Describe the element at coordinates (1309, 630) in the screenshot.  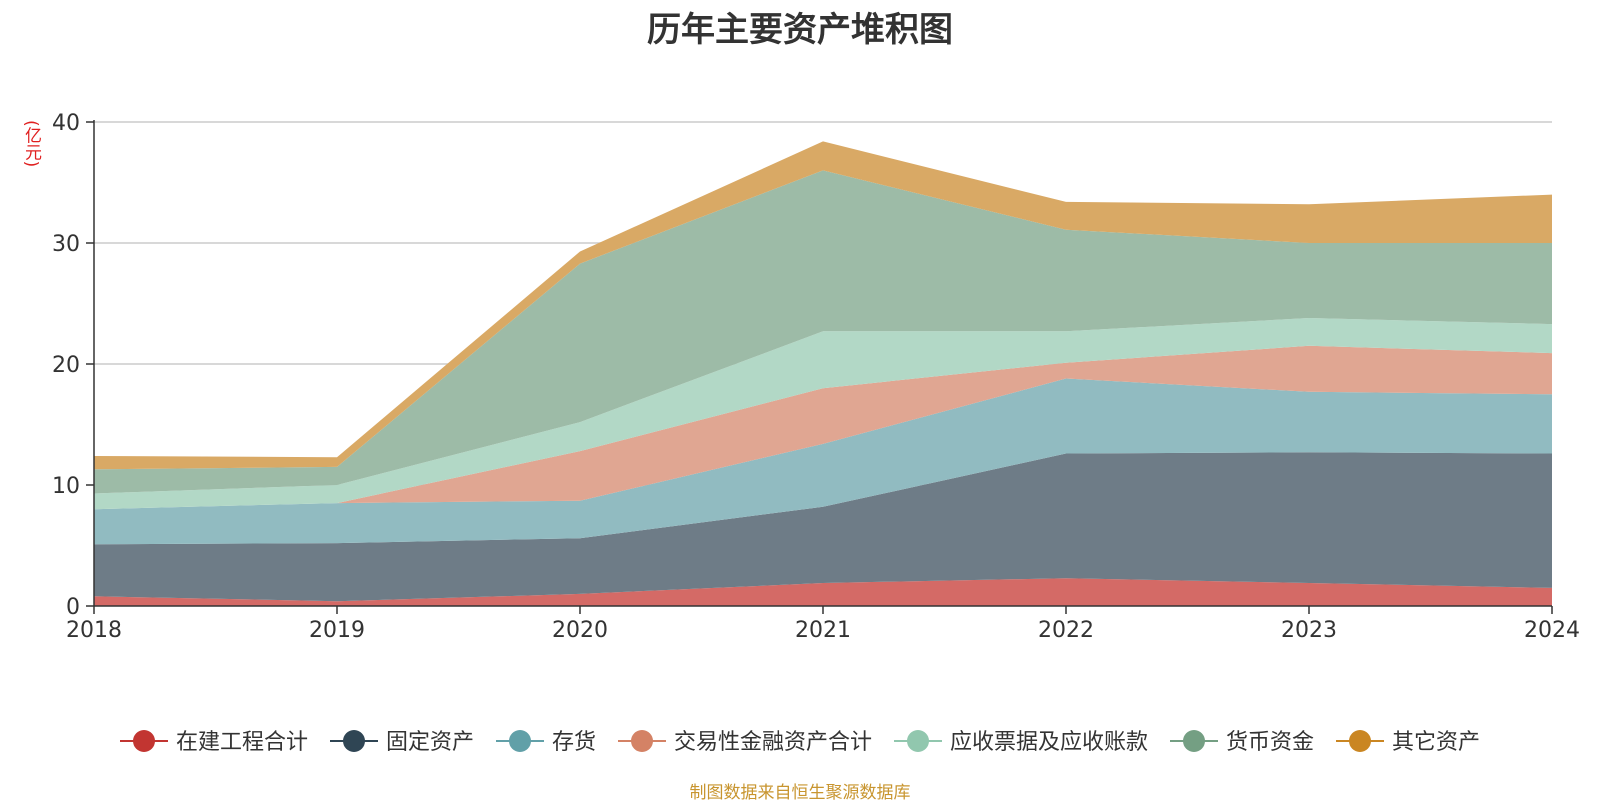
I see `x-tick-label: 2023` at that location.